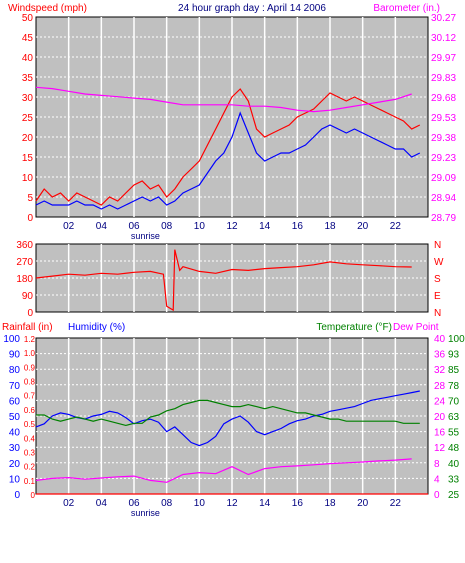  I want to click on humidity-xtick-label: 12, so click(232, 503).